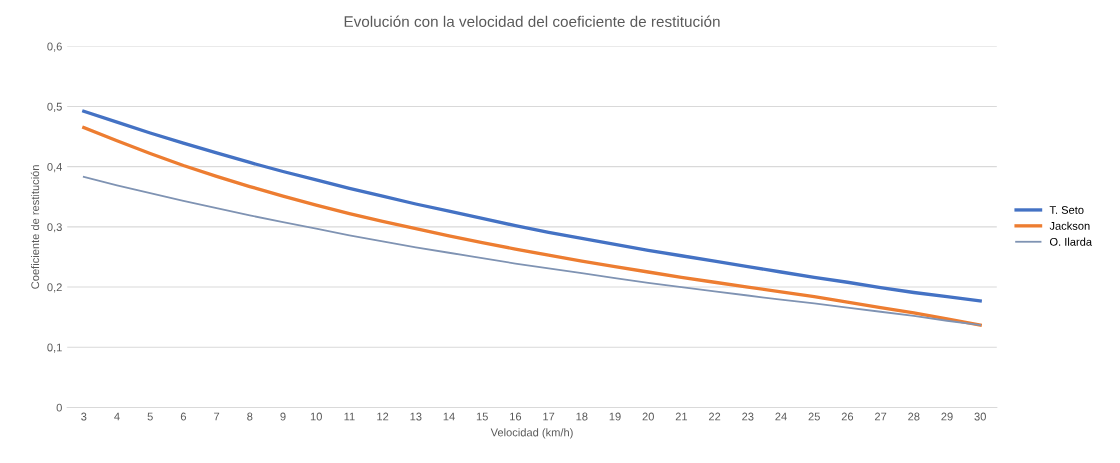 The height and width of the screenshot is (463, 1120). What do you see at coordinates (532, 21) in the screenshot?
I see `chart-title: Evolución con la velocidad del coeficiente de restitución` at bounding box center [532, 21].